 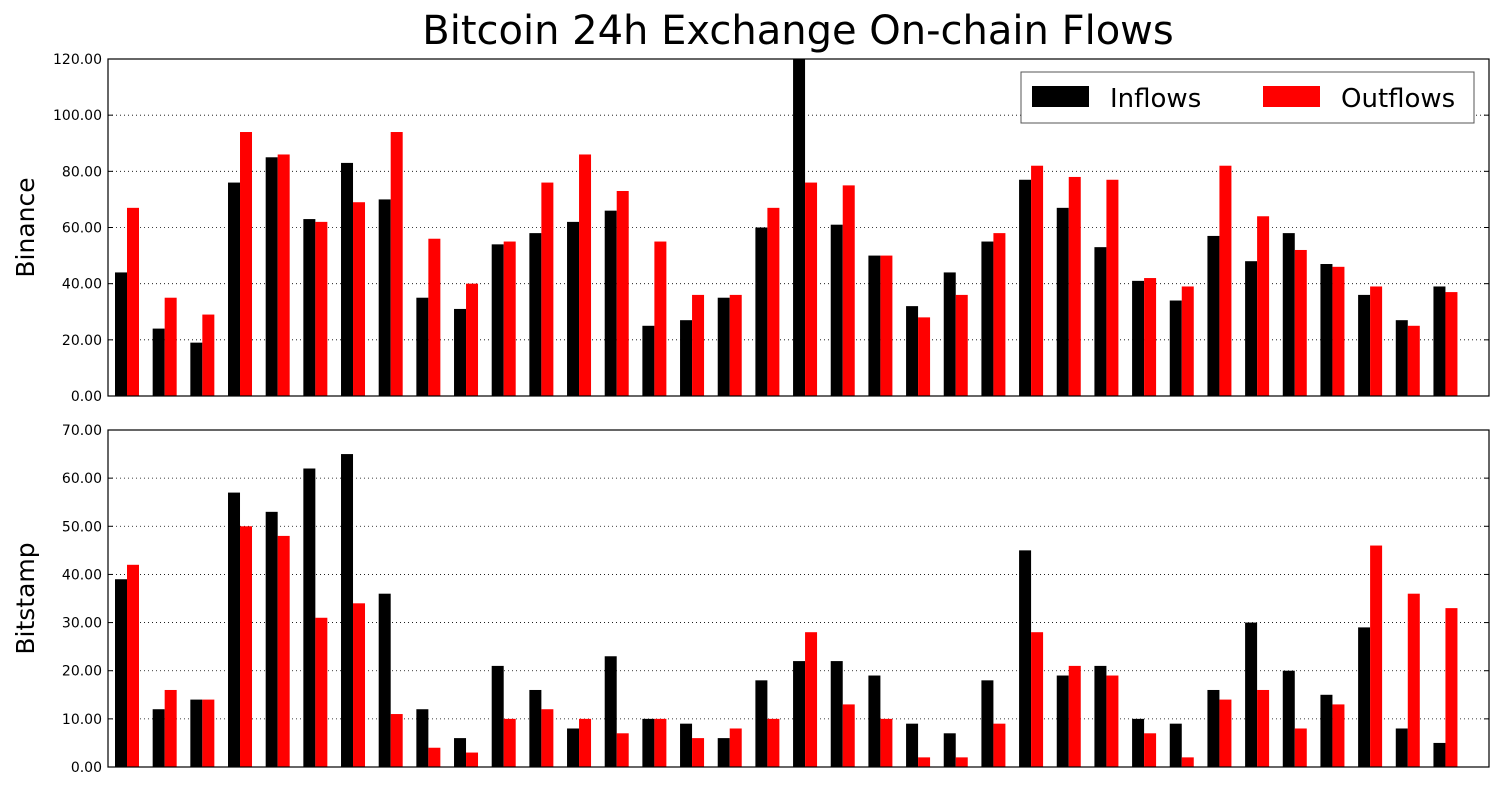 What do you see at coordinates (82, 479) in the screenshot?
I see `y-tick-label: 60.00` at bounding box center [82, 479].